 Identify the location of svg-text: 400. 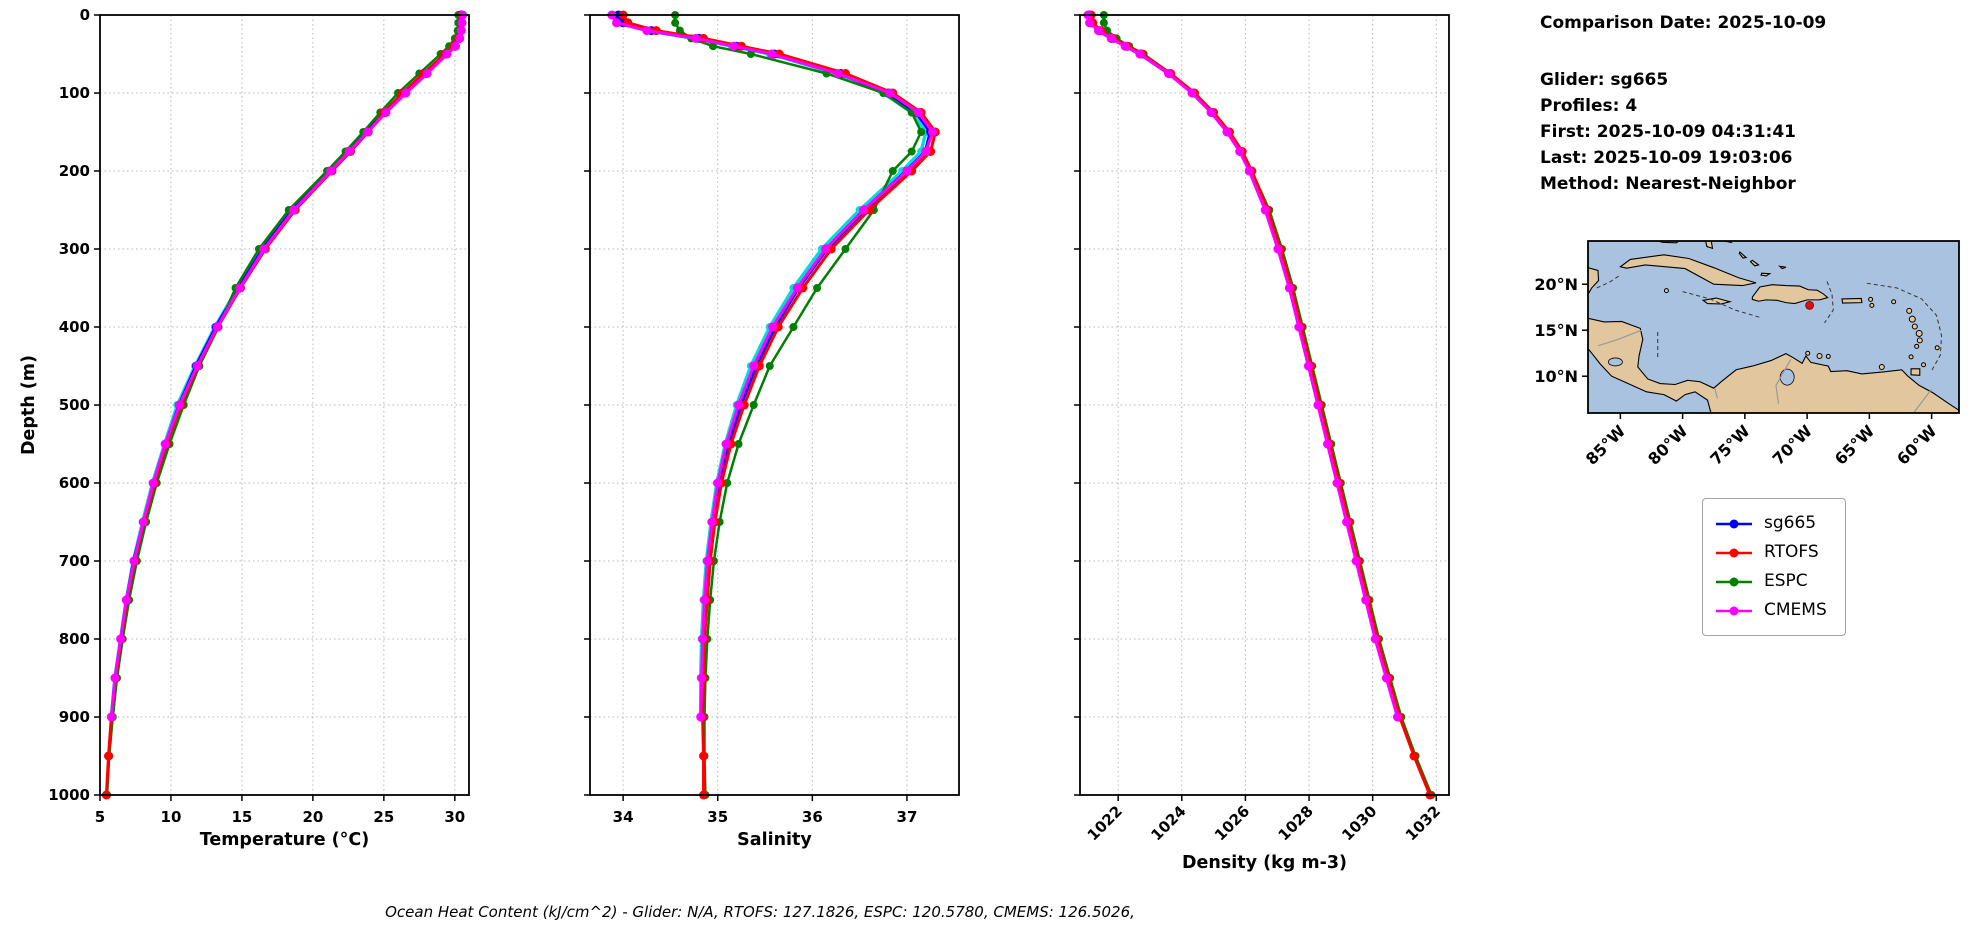
(74, 327).